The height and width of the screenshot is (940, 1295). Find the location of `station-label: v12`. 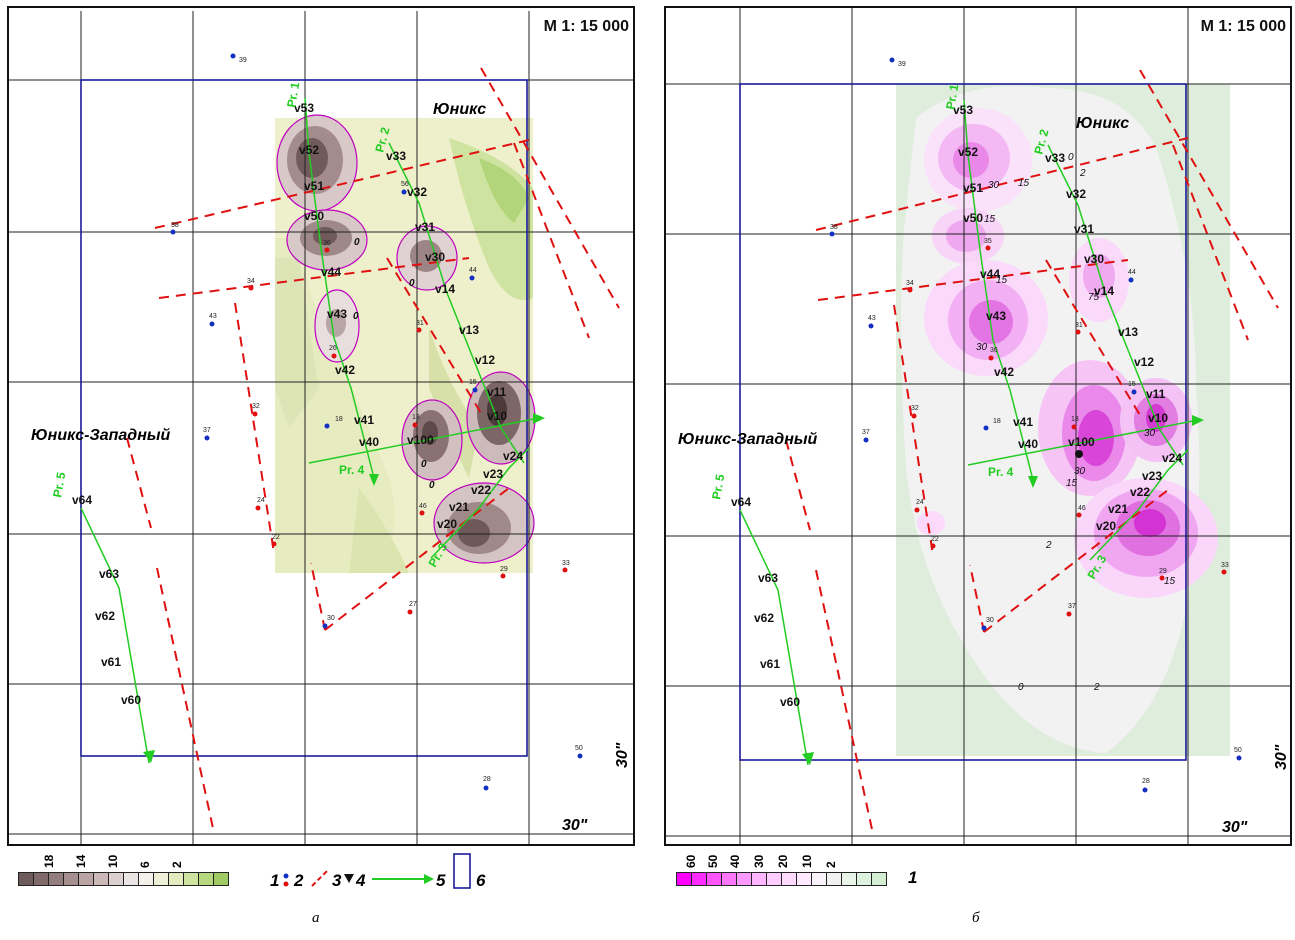

station-label: v12 is located at coordinates (1144, 362).